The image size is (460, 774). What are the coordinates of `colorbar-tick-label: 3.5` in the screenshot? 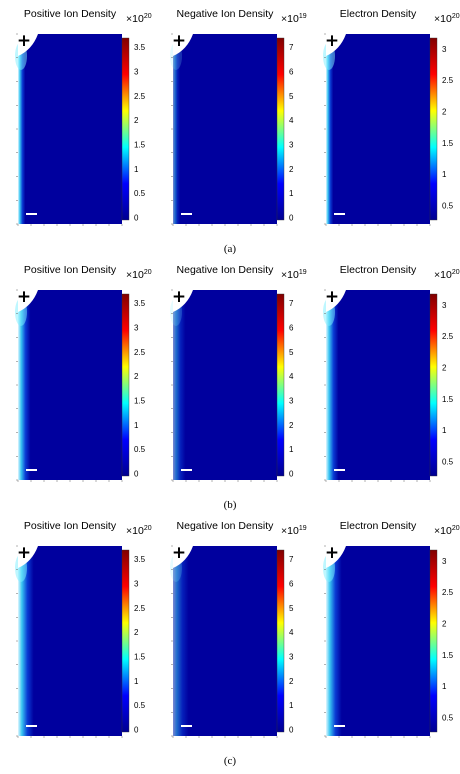 It's located at (140, 559).